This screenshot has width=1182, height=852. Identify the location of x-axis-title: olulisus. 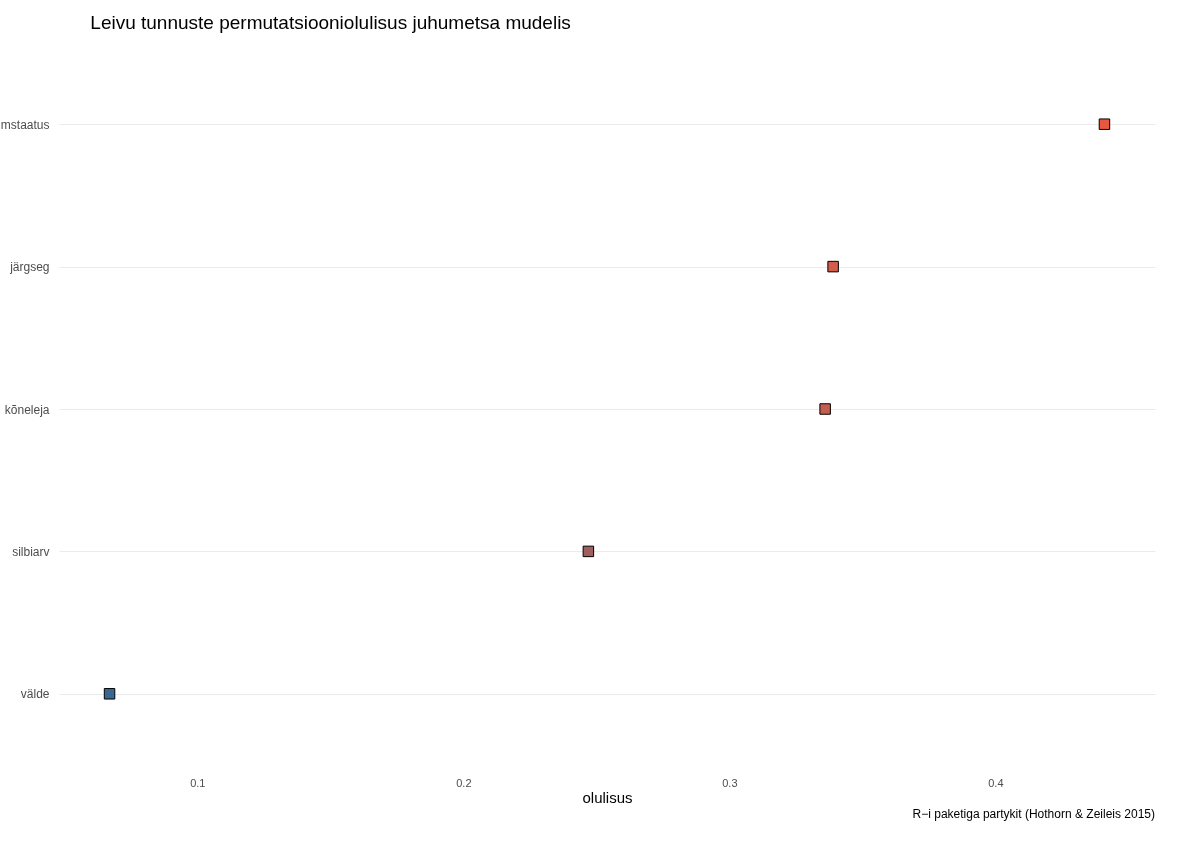
(607, 797).